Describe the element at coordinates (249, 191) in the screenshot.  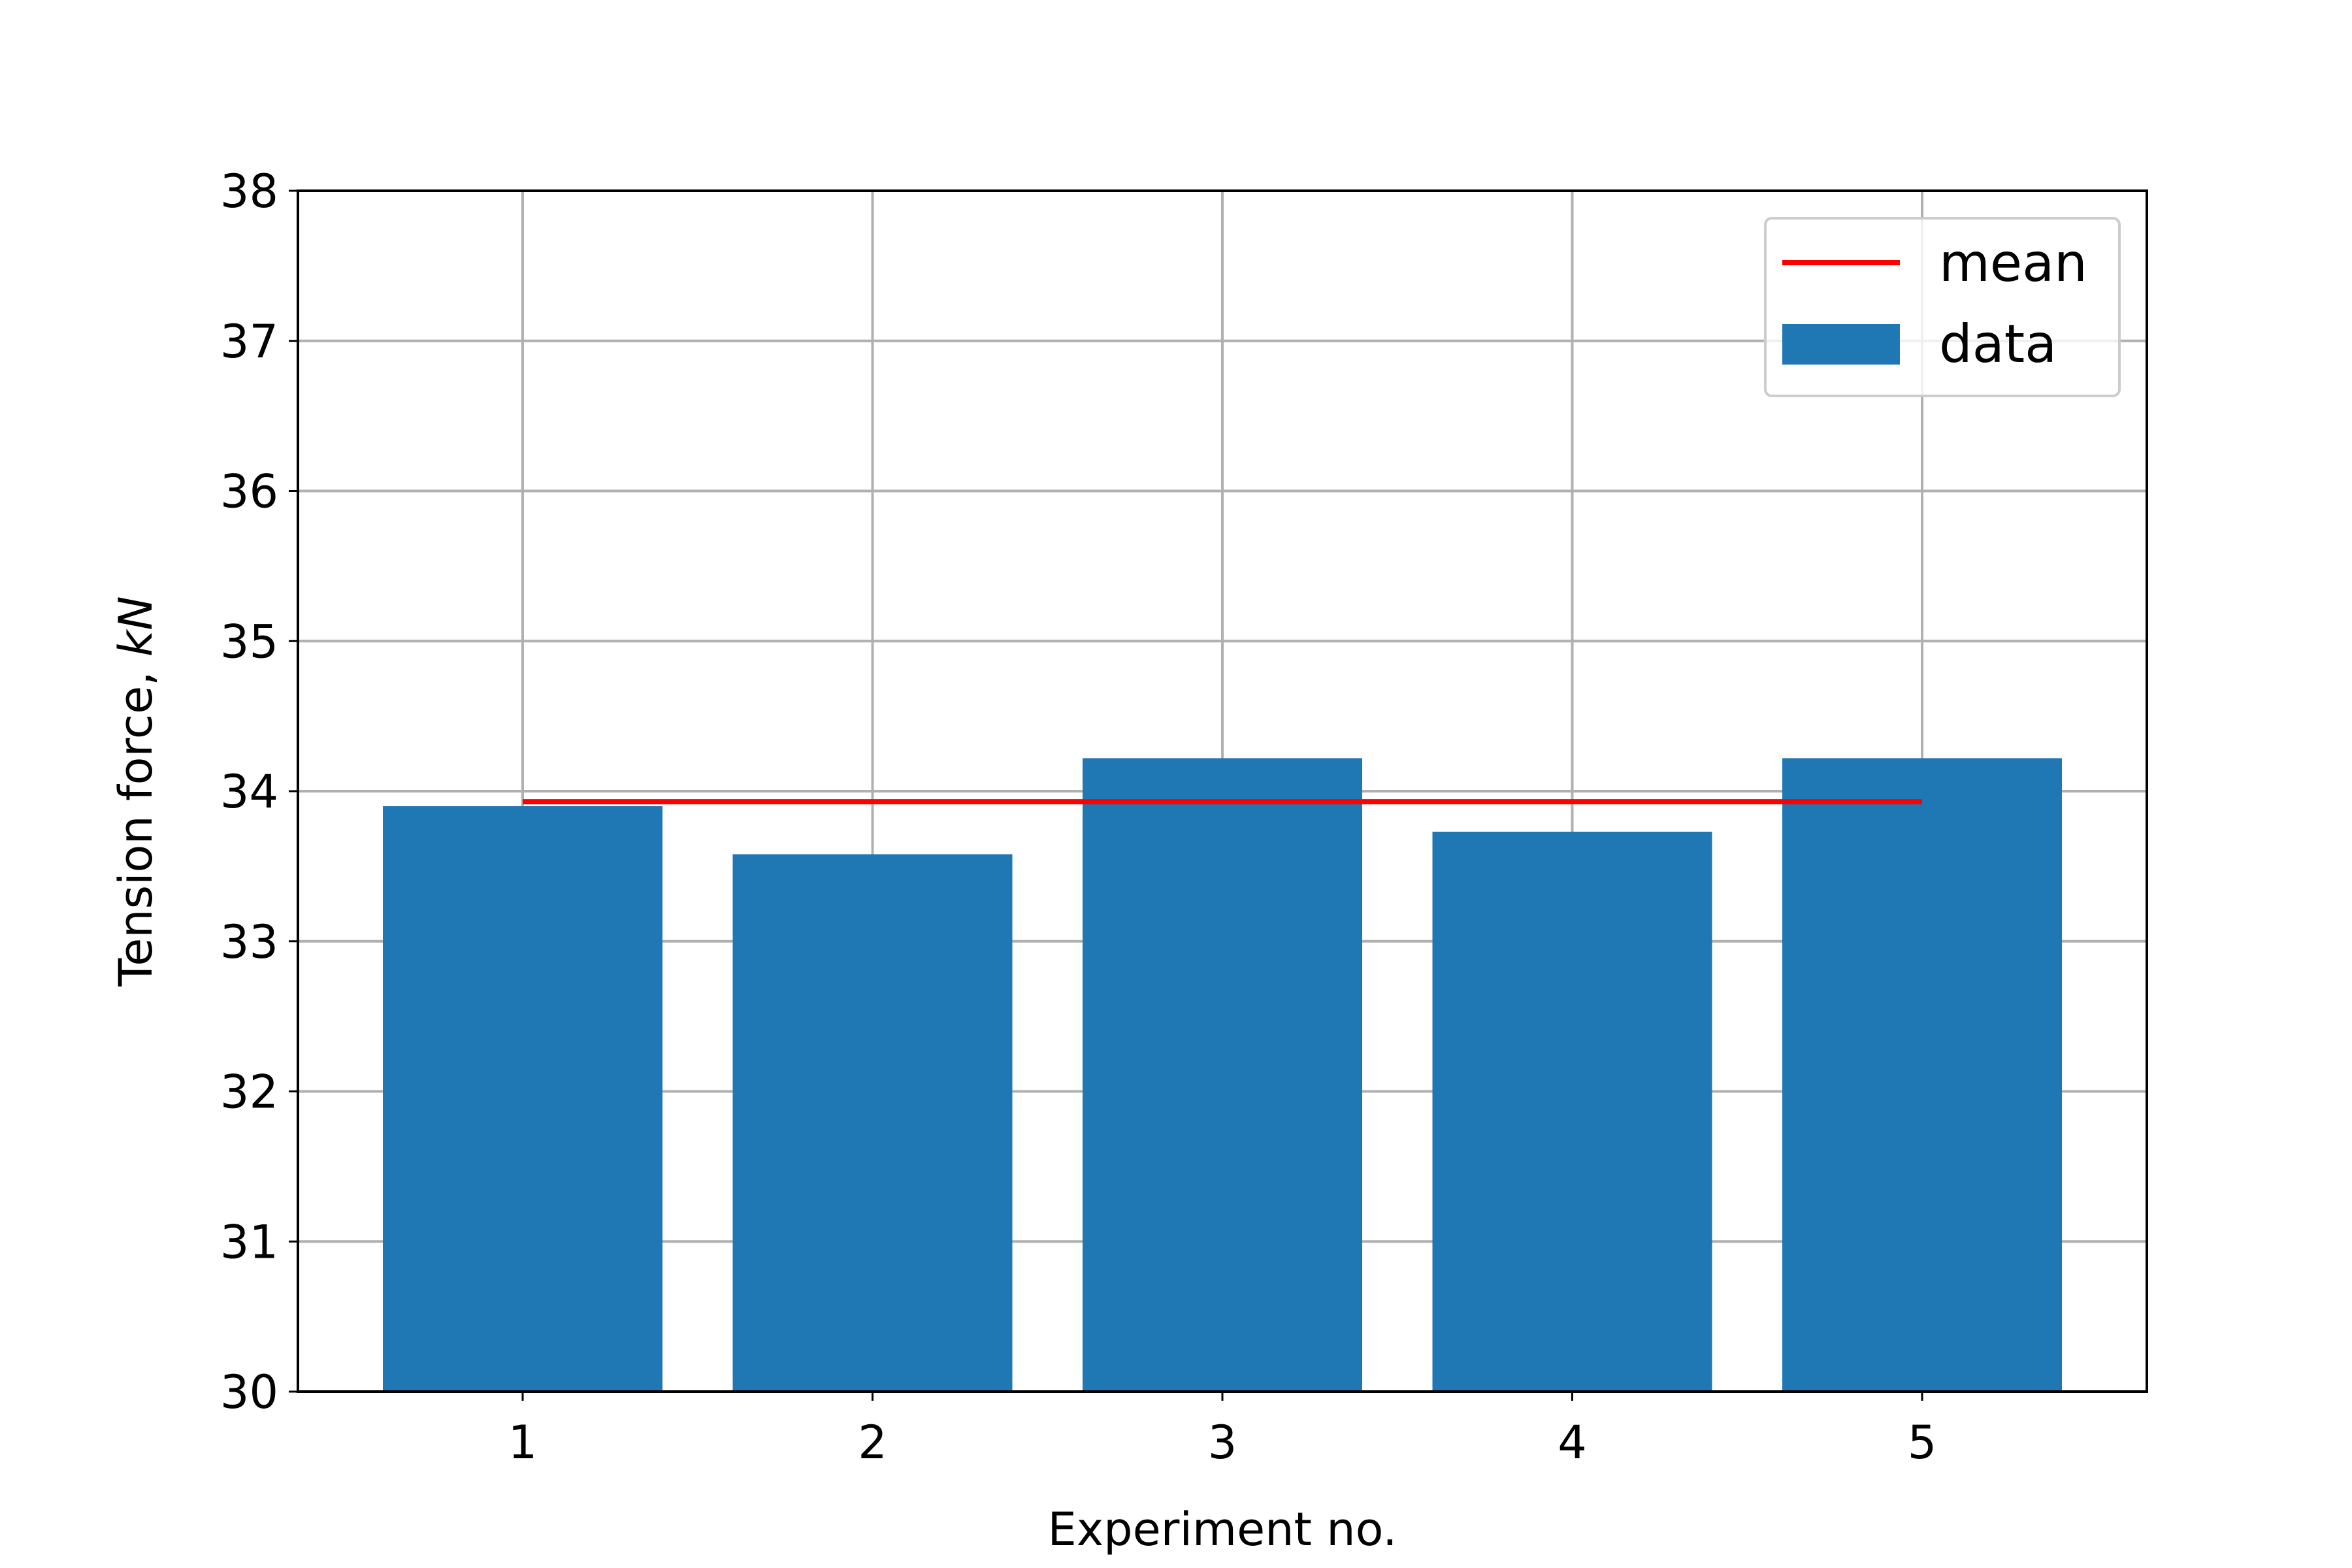
I see `y-tick-label-38: 38` at that location.